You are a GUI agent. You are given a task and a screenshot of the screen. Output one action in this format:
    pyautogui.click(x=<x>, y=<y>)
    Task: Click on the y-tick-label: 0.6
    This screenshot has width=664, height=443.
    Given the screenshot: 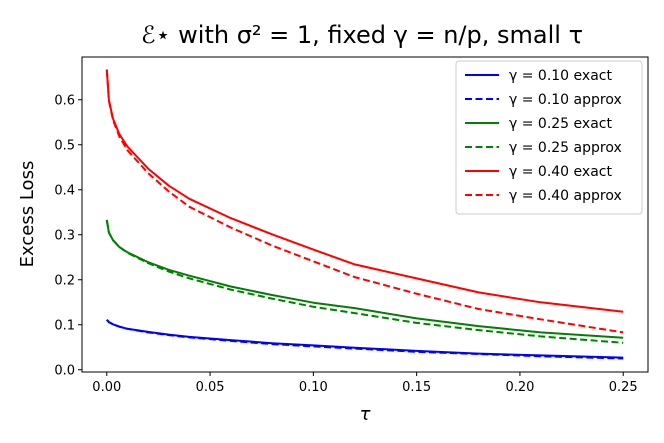 What is the action you would take?
    pyautogui.click(x=64, y=100)
    